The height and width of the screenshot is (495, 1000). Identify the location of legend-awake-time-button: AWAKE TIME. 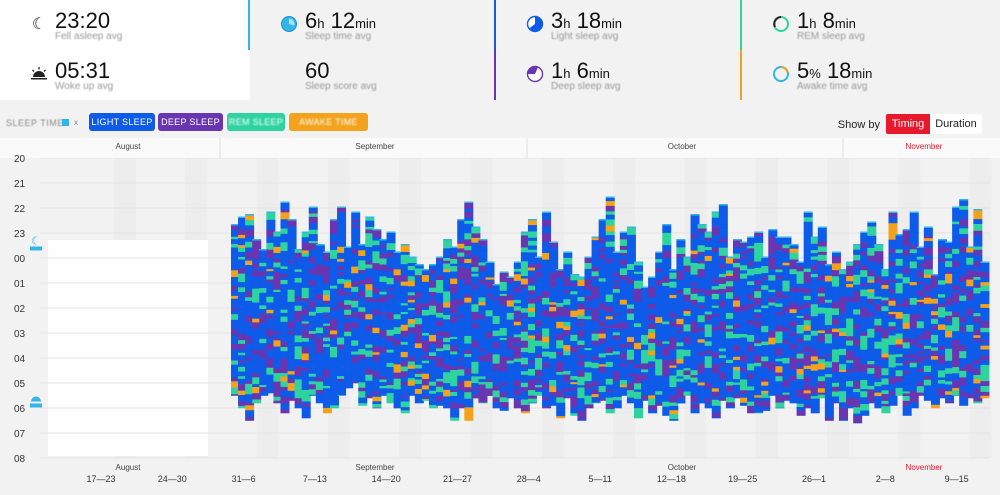
(328, 122).